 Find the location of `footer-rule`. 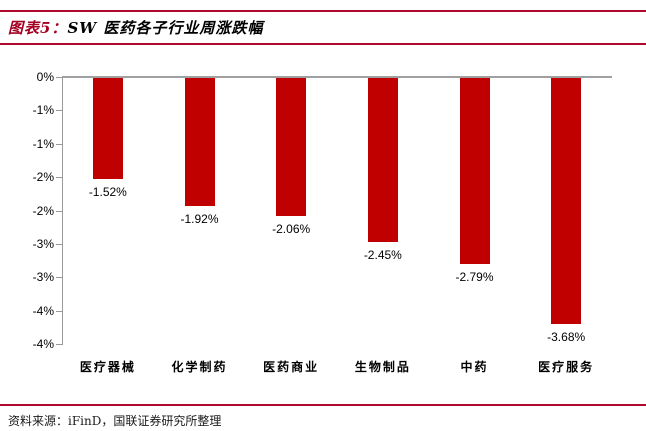

footer-rule is located at coordinates (323, 405).